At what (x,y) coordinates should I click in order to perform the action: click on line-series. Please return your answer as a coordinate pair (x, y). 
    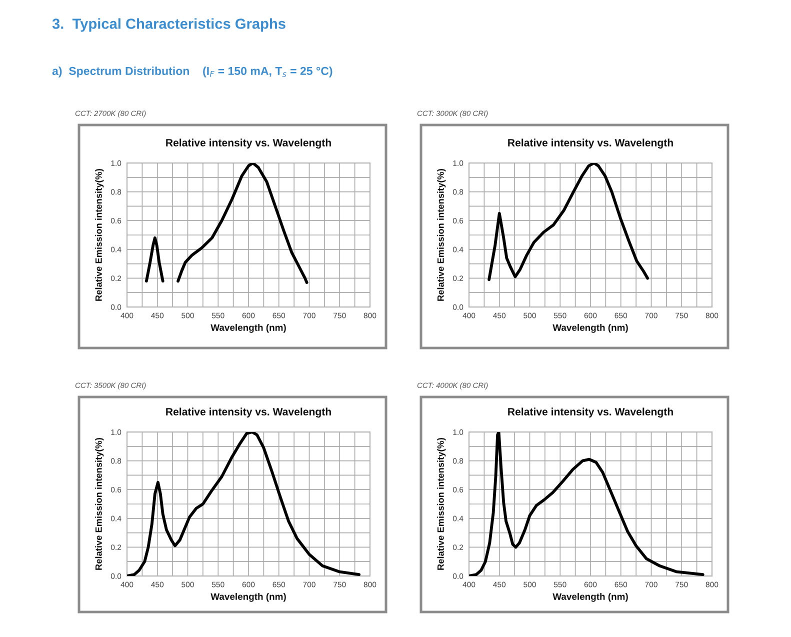
    Looking at the image, I should click on (569, 222).